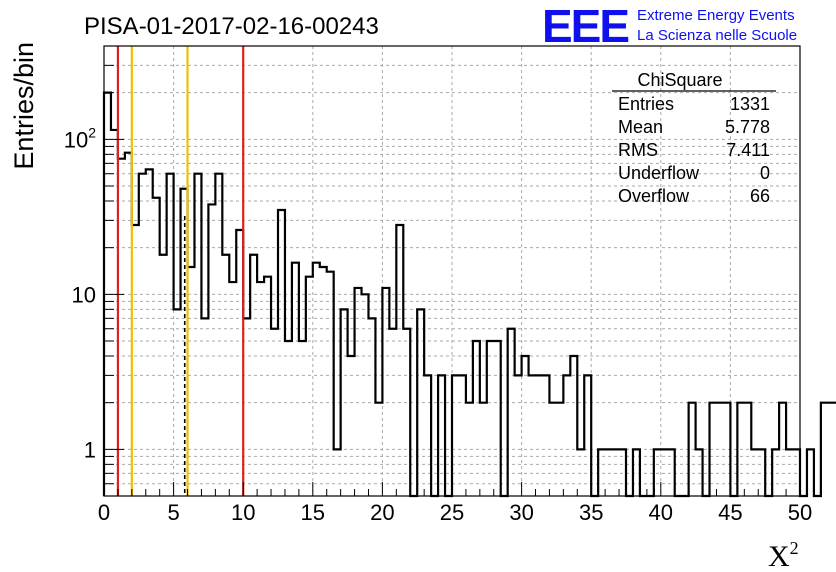  I want to click on marker-lines, so click(180, 271).